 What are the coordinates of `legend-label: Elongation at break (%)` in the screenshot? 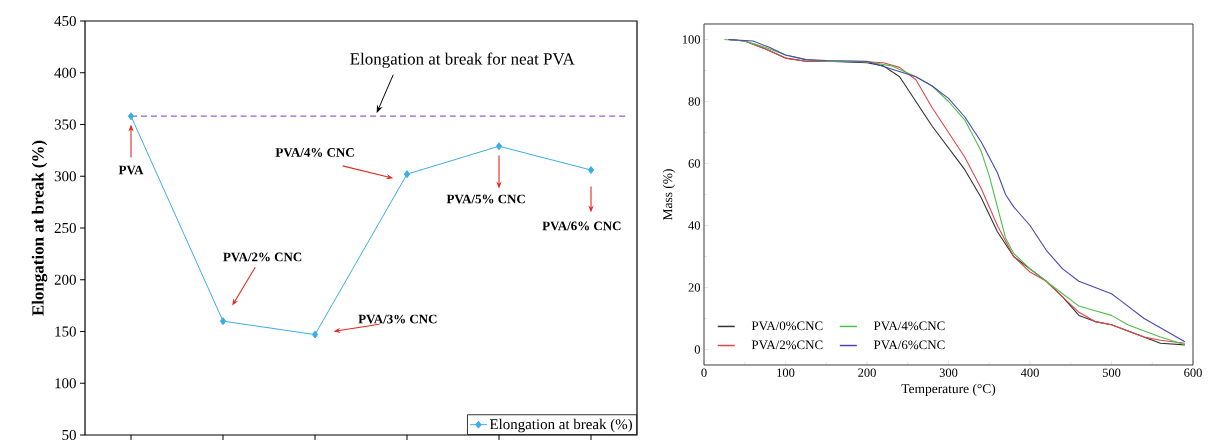 It's located at (560, 425).